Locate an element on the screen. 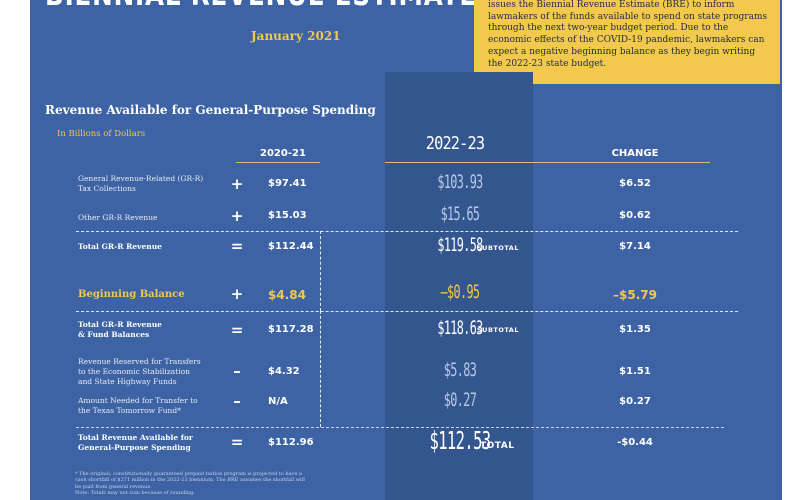  row-label-line: General Revenue-Related (GR-R) is located at coordinates (141, 178).